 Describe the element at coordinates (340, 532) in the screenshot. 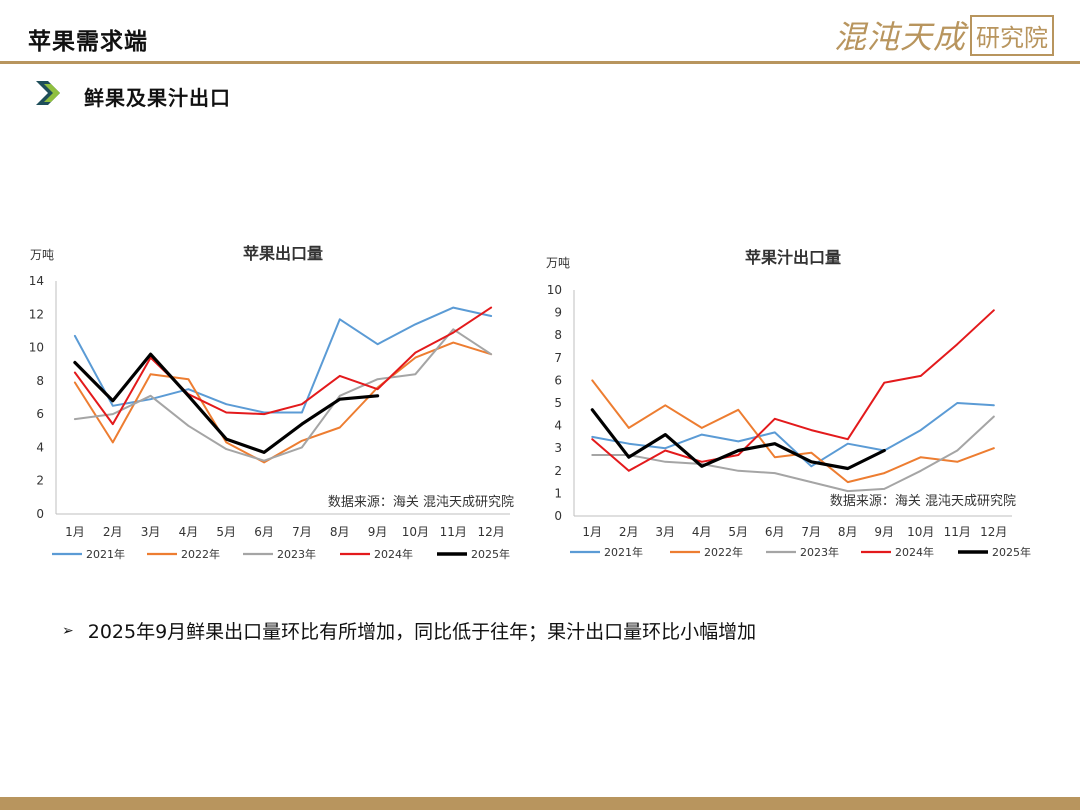

I see `x-tick-label: 8月` at that location.